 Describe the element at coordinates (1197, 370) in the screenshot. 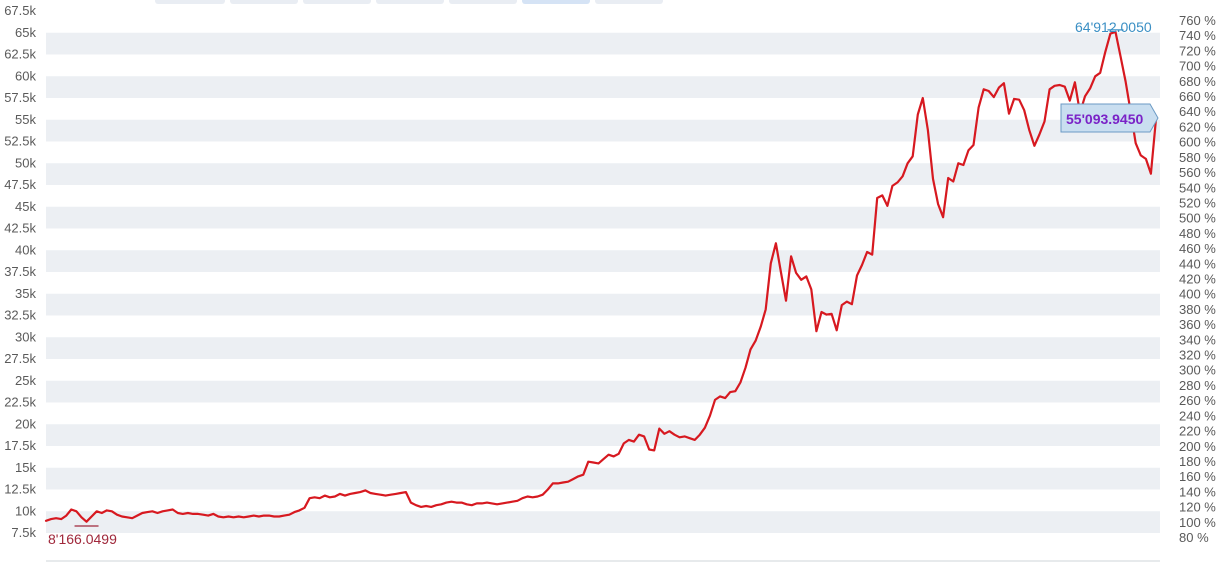

I see `y2-tick-label: 300 %` at that location.